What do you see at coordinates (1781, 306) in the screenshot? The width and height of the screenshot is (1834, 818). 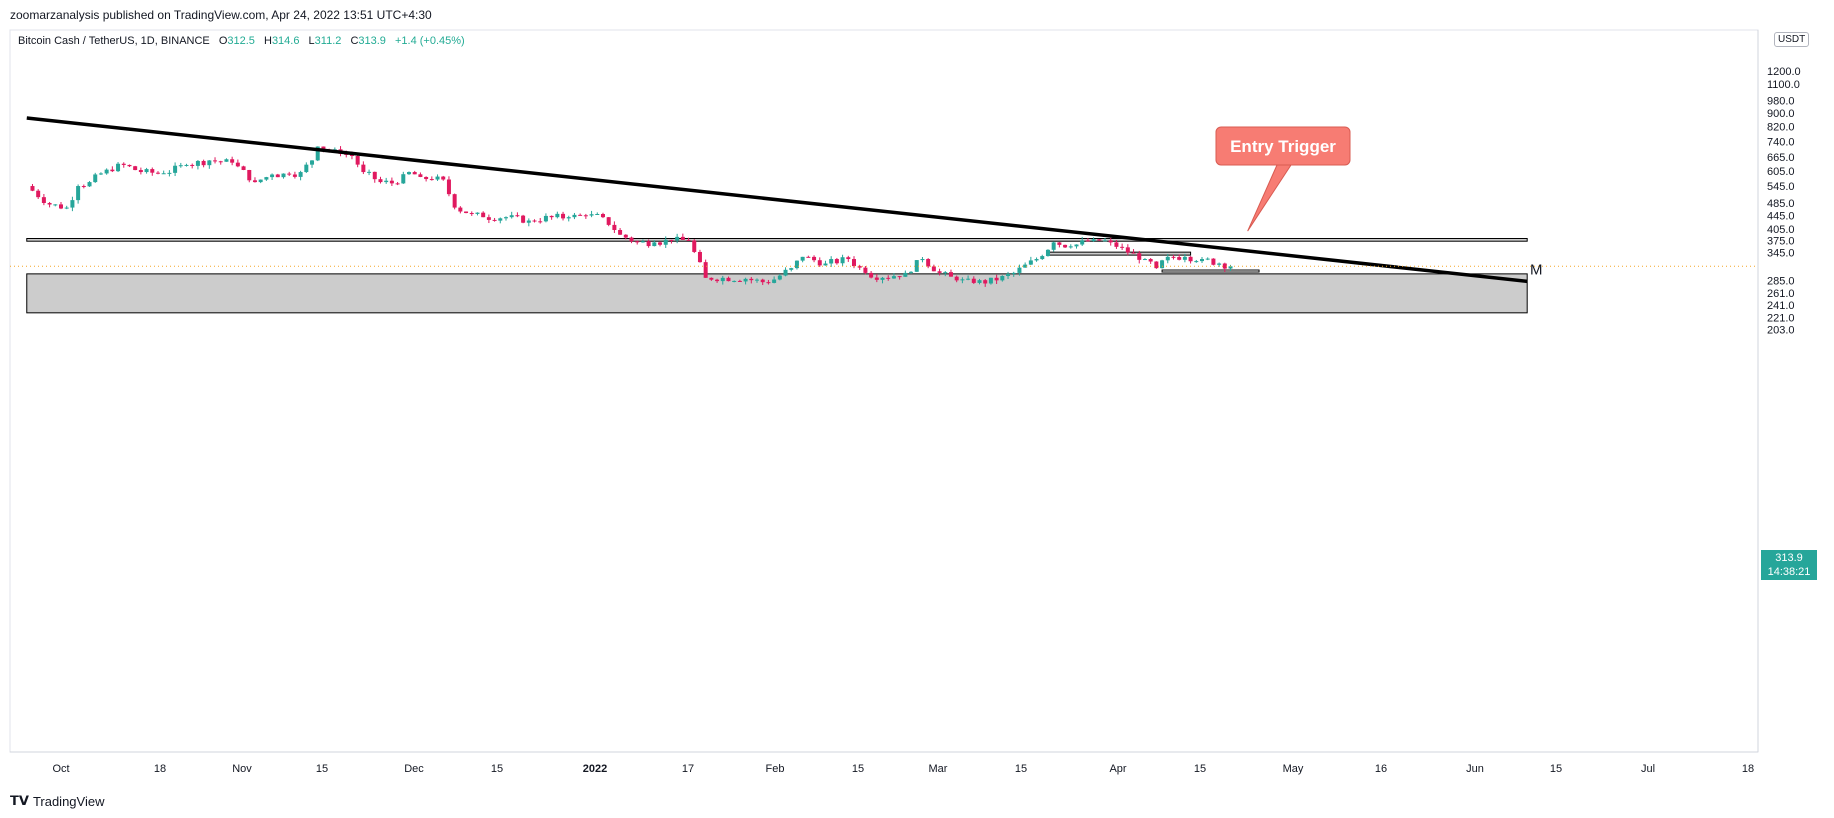 I see `price-tick-label: 241.0` at bounding box center [1781, 306].